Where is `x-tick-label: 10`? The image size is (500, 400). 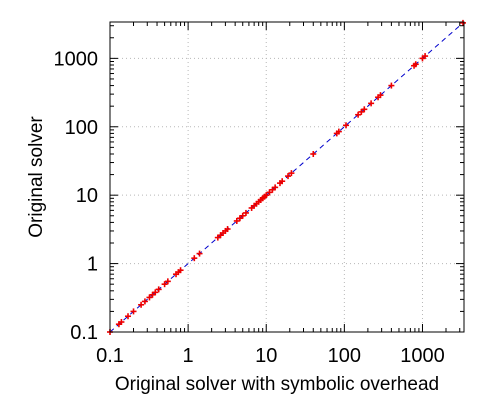
x-tick-label: 10 is located at coordinates (266, 356).